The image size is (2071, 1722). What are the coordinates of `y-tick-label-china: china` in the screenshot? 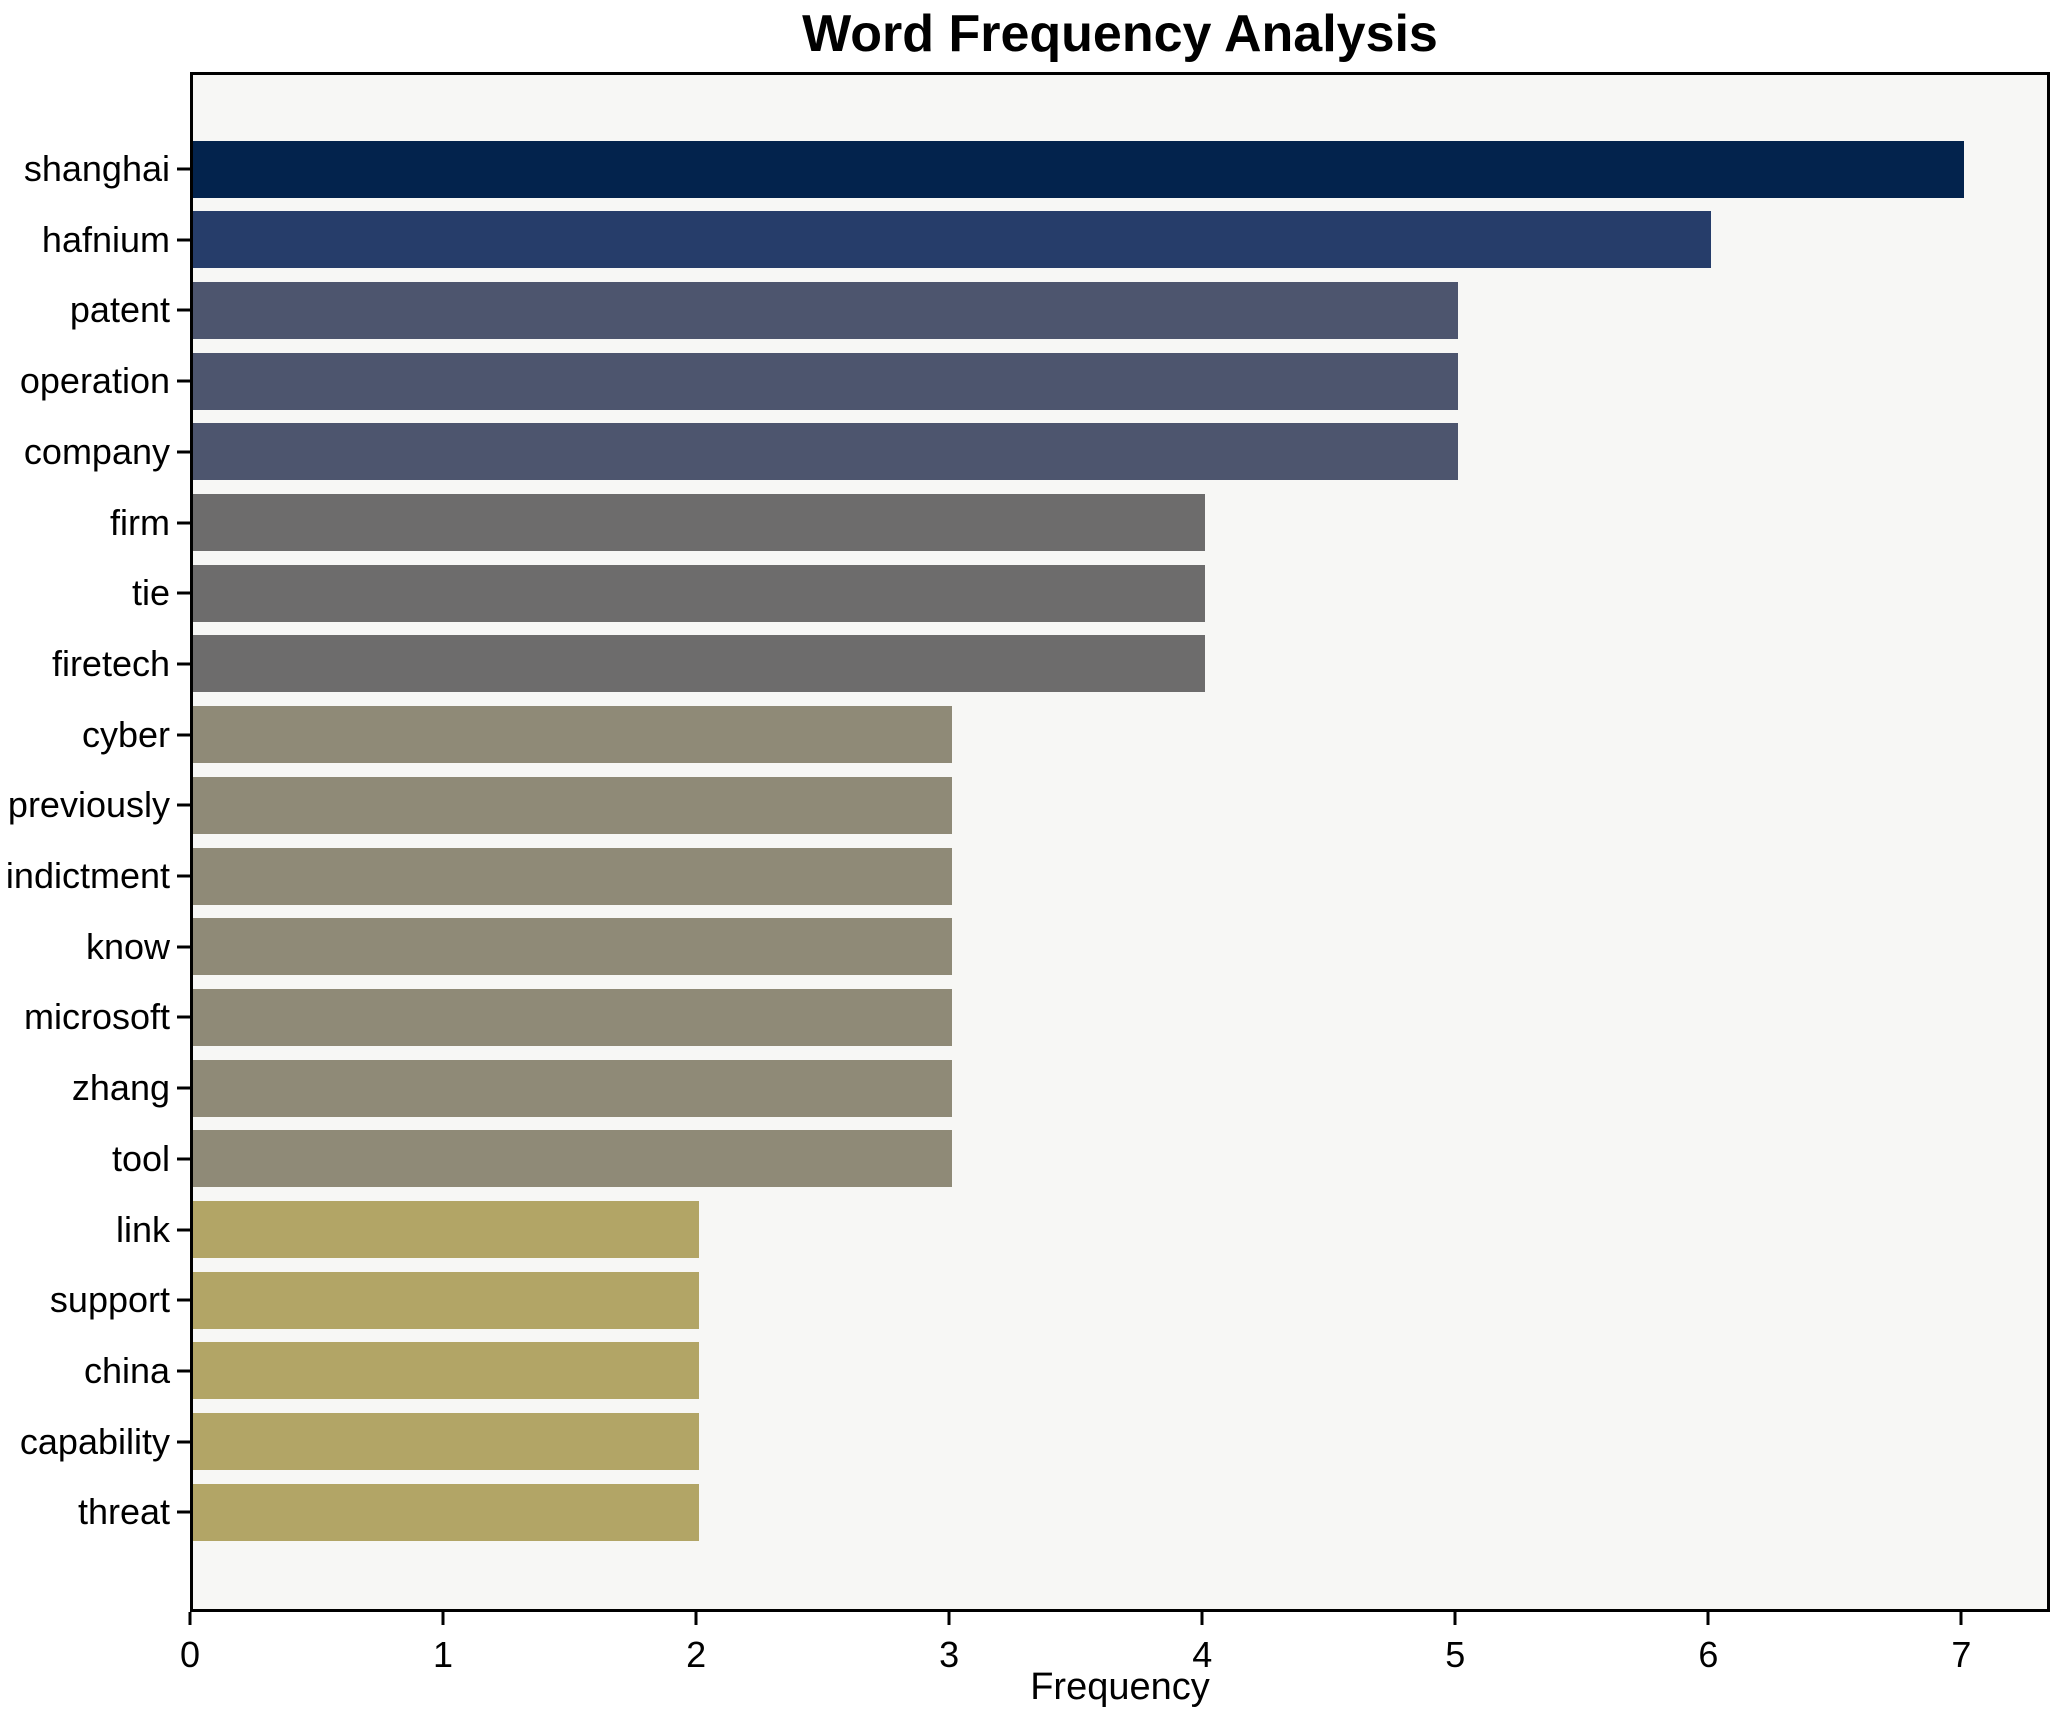 It's located at (126, 1370).